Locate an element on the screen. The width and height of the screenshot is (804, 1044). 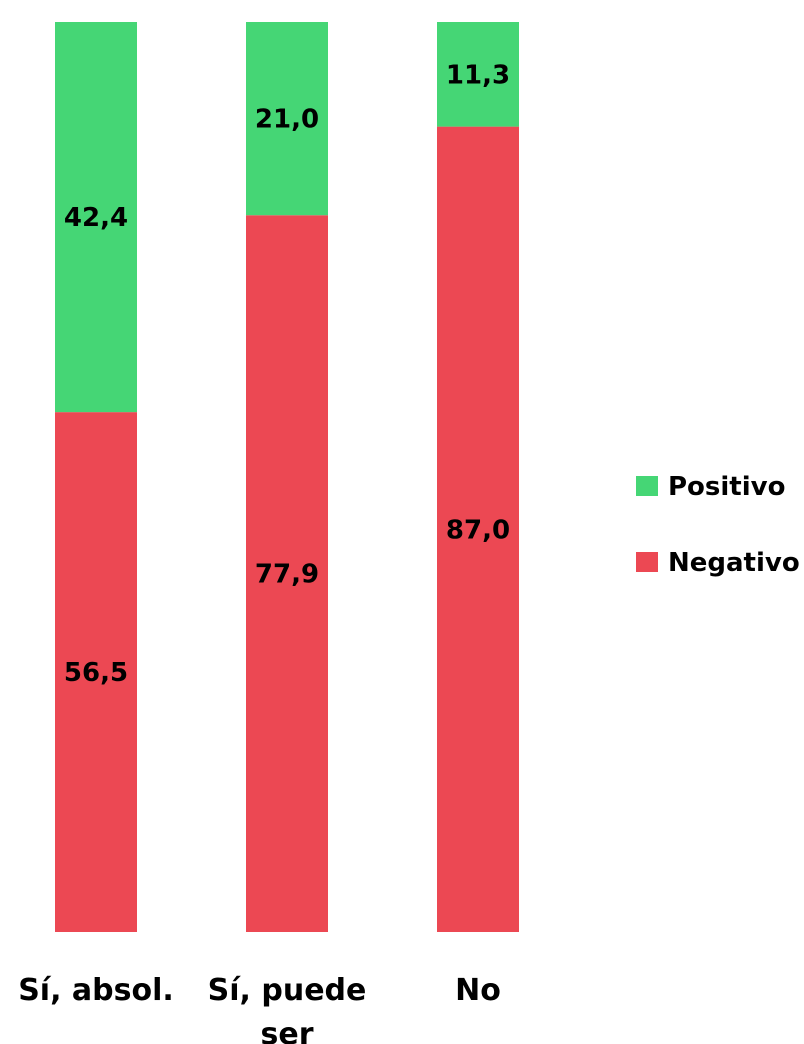
legend-swatch-positivo is located at coordinates (647, 486).